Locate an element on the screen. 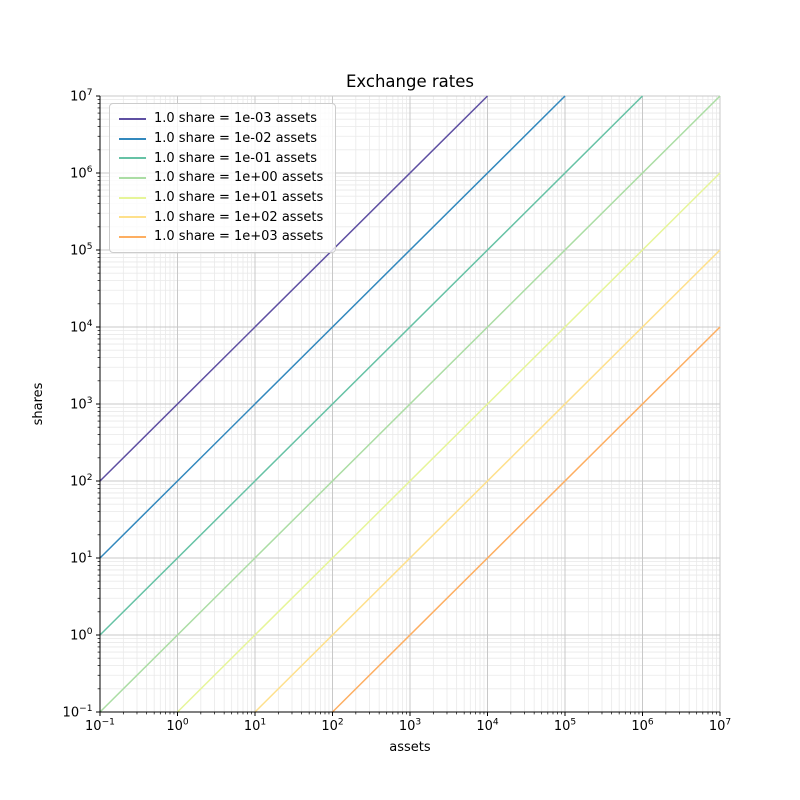  y-tick-label: 10⁷ is located at coordinates (81, 96).